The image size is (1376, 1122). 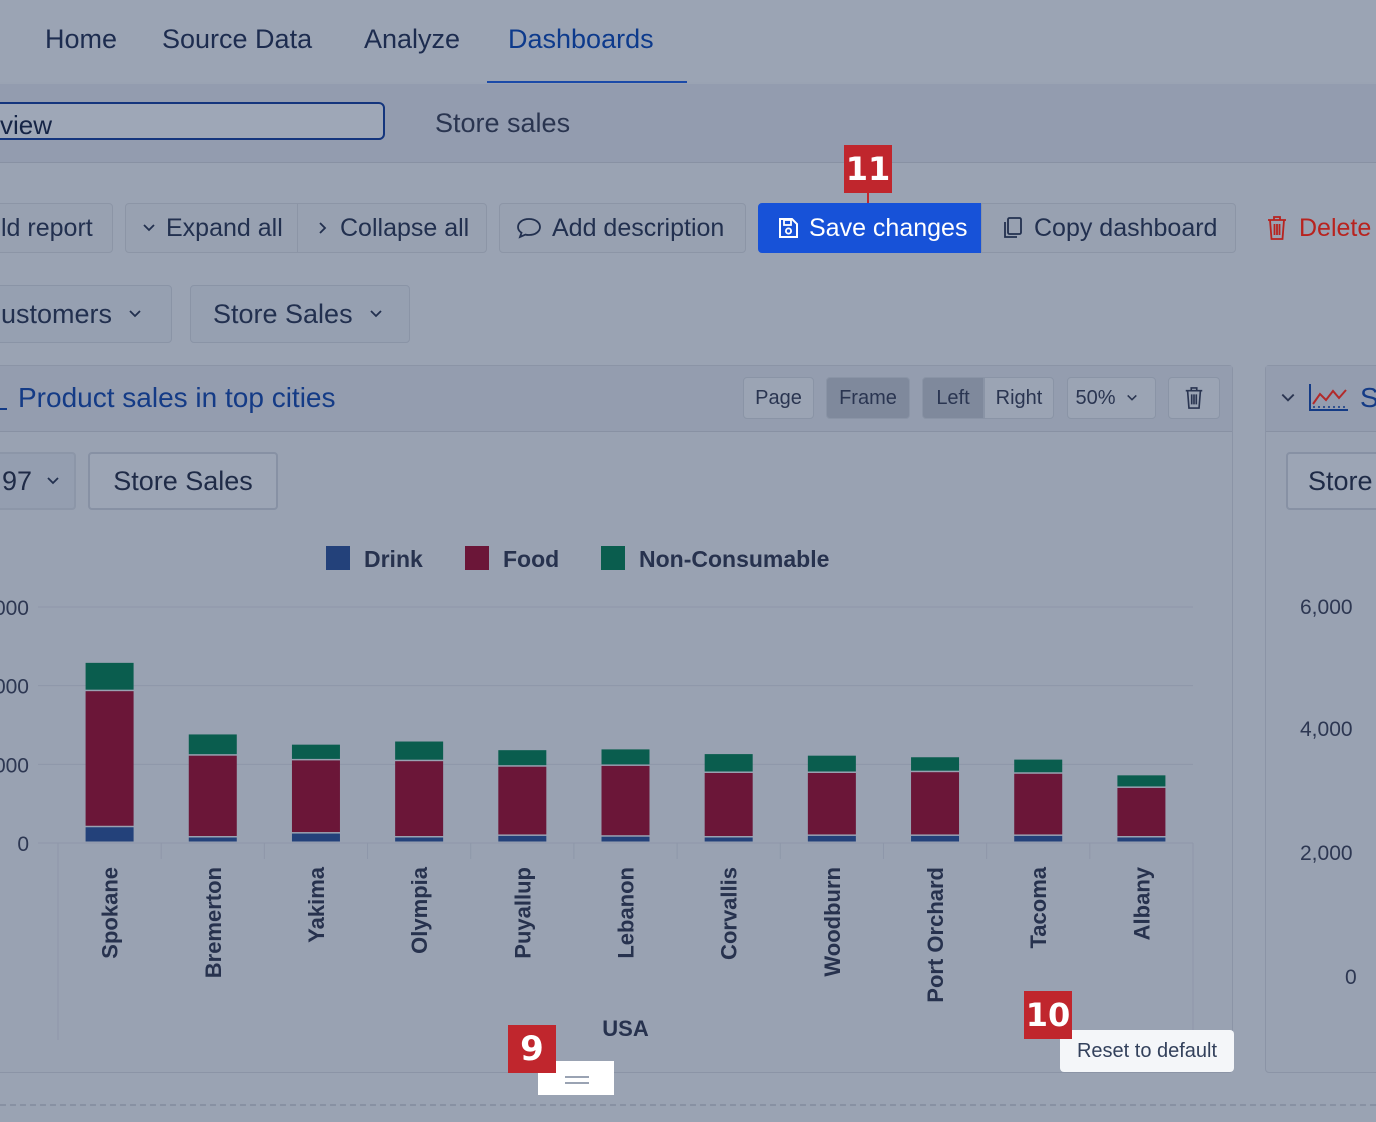 I want to click on customers-filter-dropdown: ustomers, so click(x=86, y=314).